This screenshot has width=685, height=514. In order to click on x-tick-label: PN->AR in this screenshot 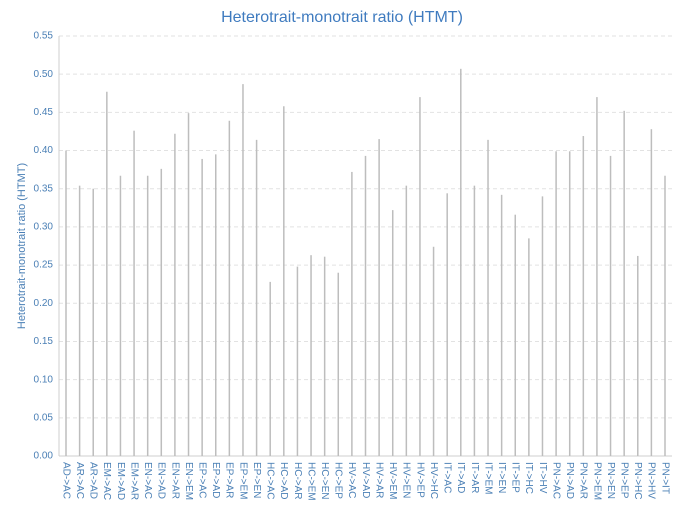, I will do `click(583, 480)`.